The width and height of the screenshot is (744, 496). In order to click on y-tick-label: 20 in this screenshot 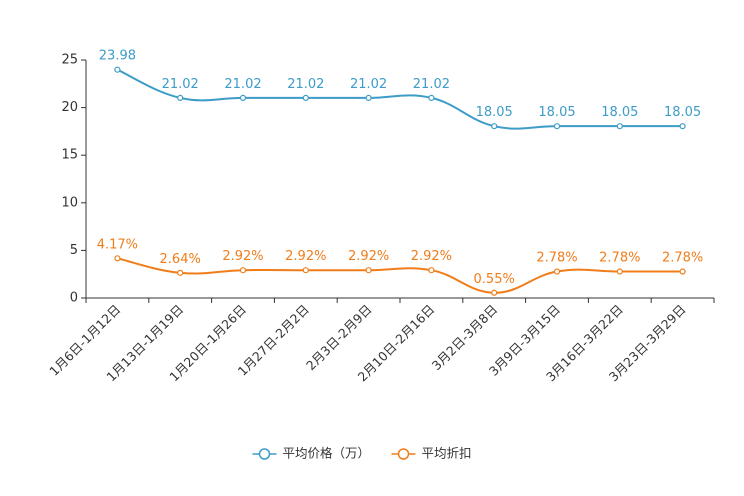, I will do `click(69, 107)`.